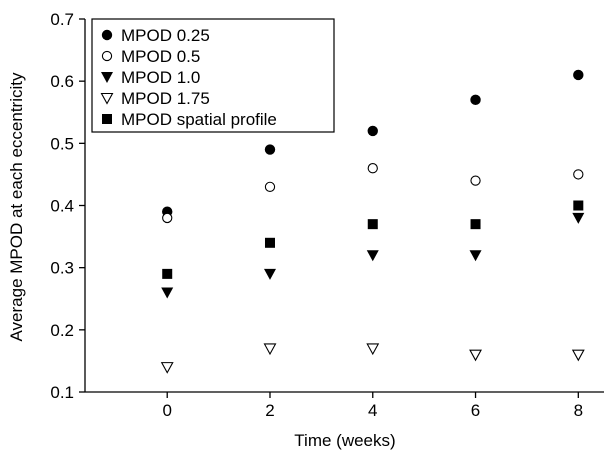 The height and width of the screenshot is (458, 605). I want to click on legend-label: MPOD 0.25, so click(165, 35).